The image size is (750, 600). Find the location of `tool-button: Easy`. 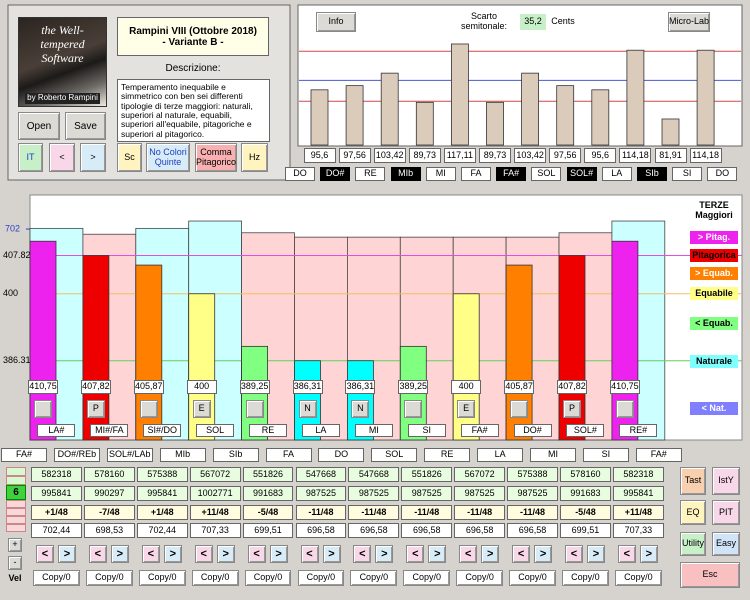

tool-button: Easy is located at coordinates (726, 544).